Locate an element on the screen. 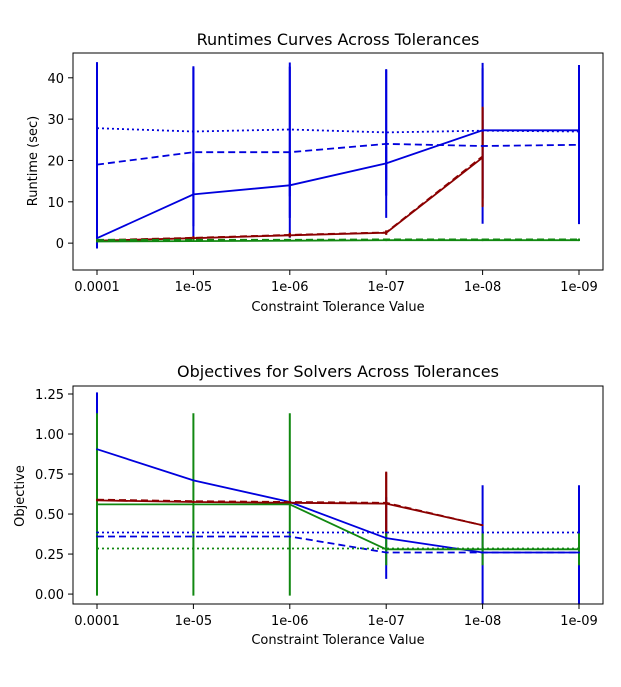 The height and width of the screenshot is (687, 621). chart-title: Runtimes Curves Across Tolerances is located at coordinates (338, 39).